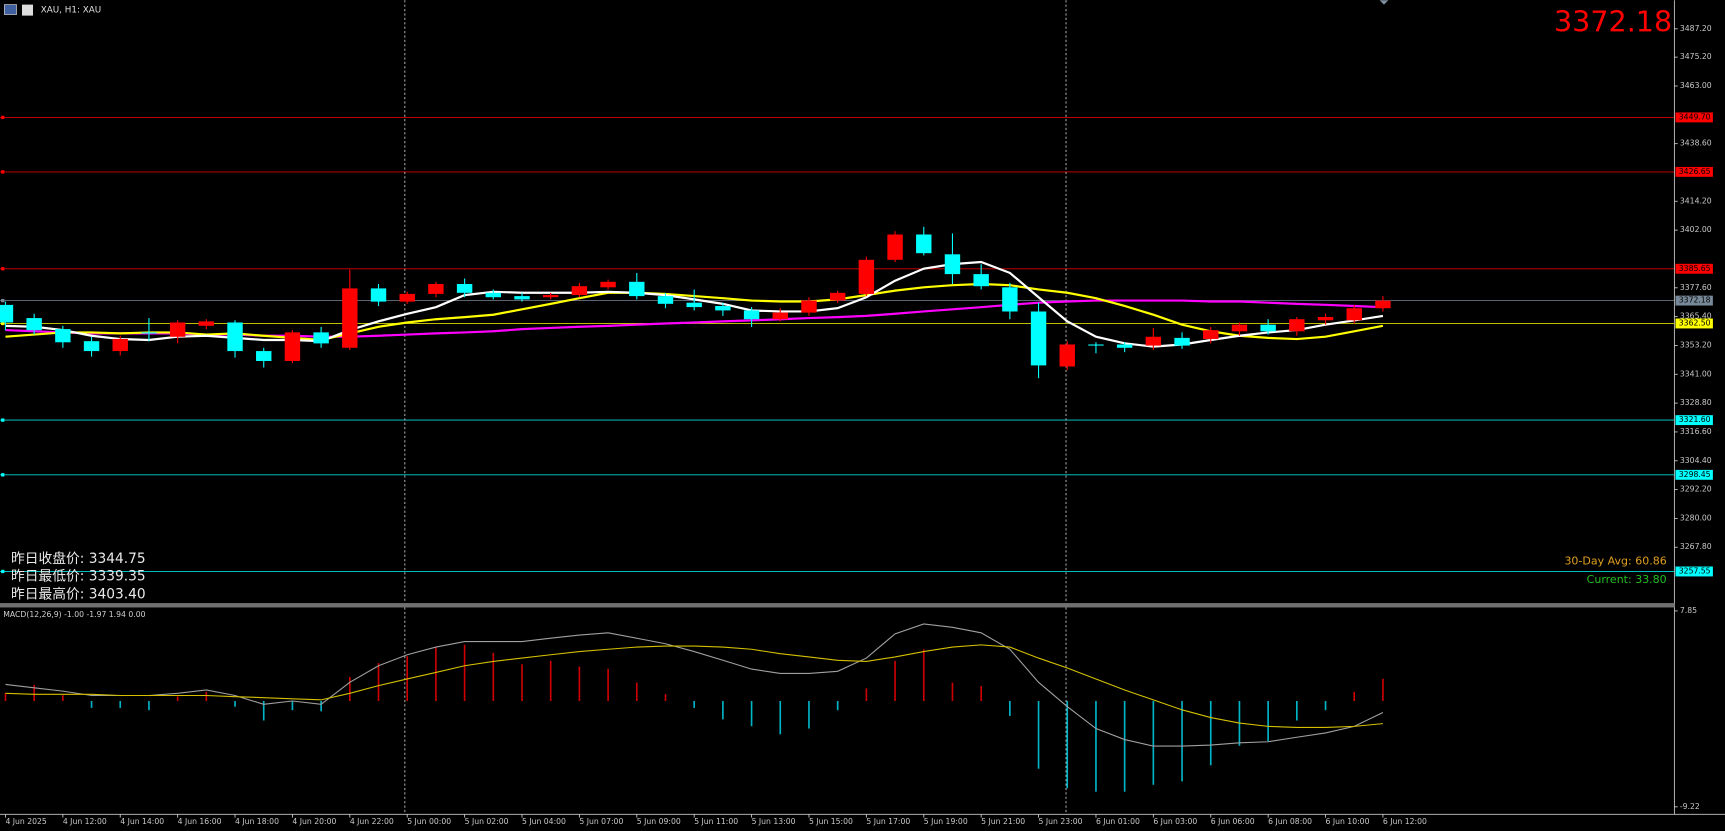 Image resolution: width=1725 pixels, height=831 pixels. I want to click on y-tick-label: 3328.80, so click(1696, 402).